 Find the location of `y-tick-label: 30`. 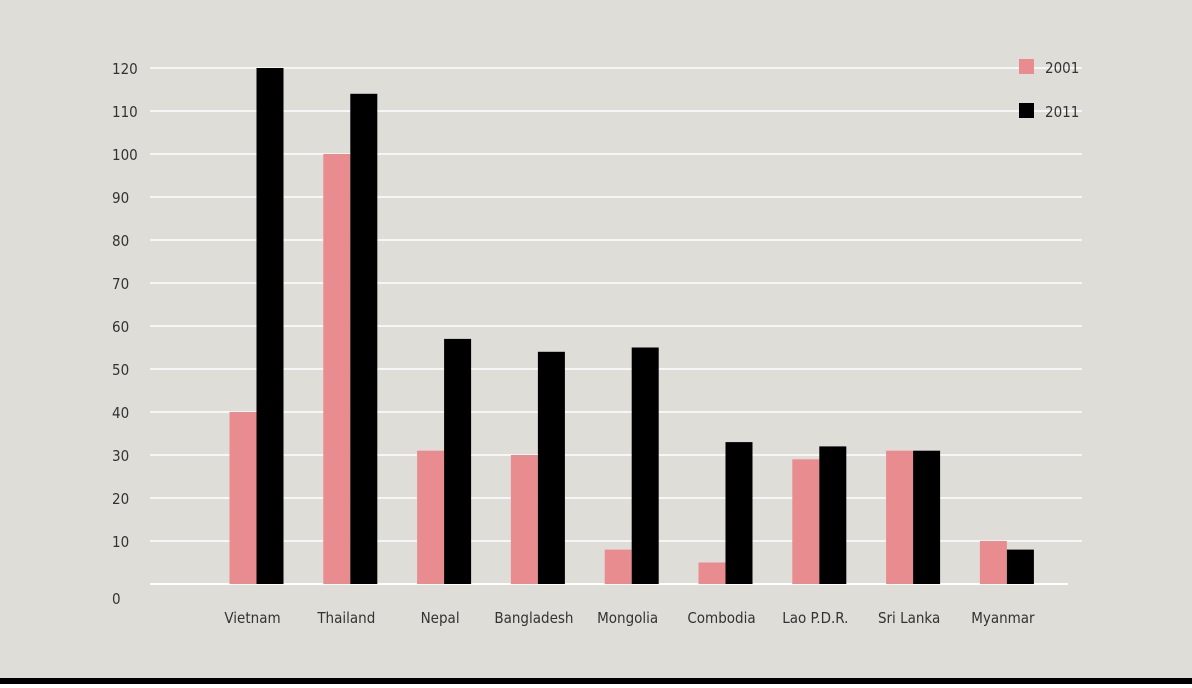

y-tick-label: 30 is located at coordinates (120, 456).